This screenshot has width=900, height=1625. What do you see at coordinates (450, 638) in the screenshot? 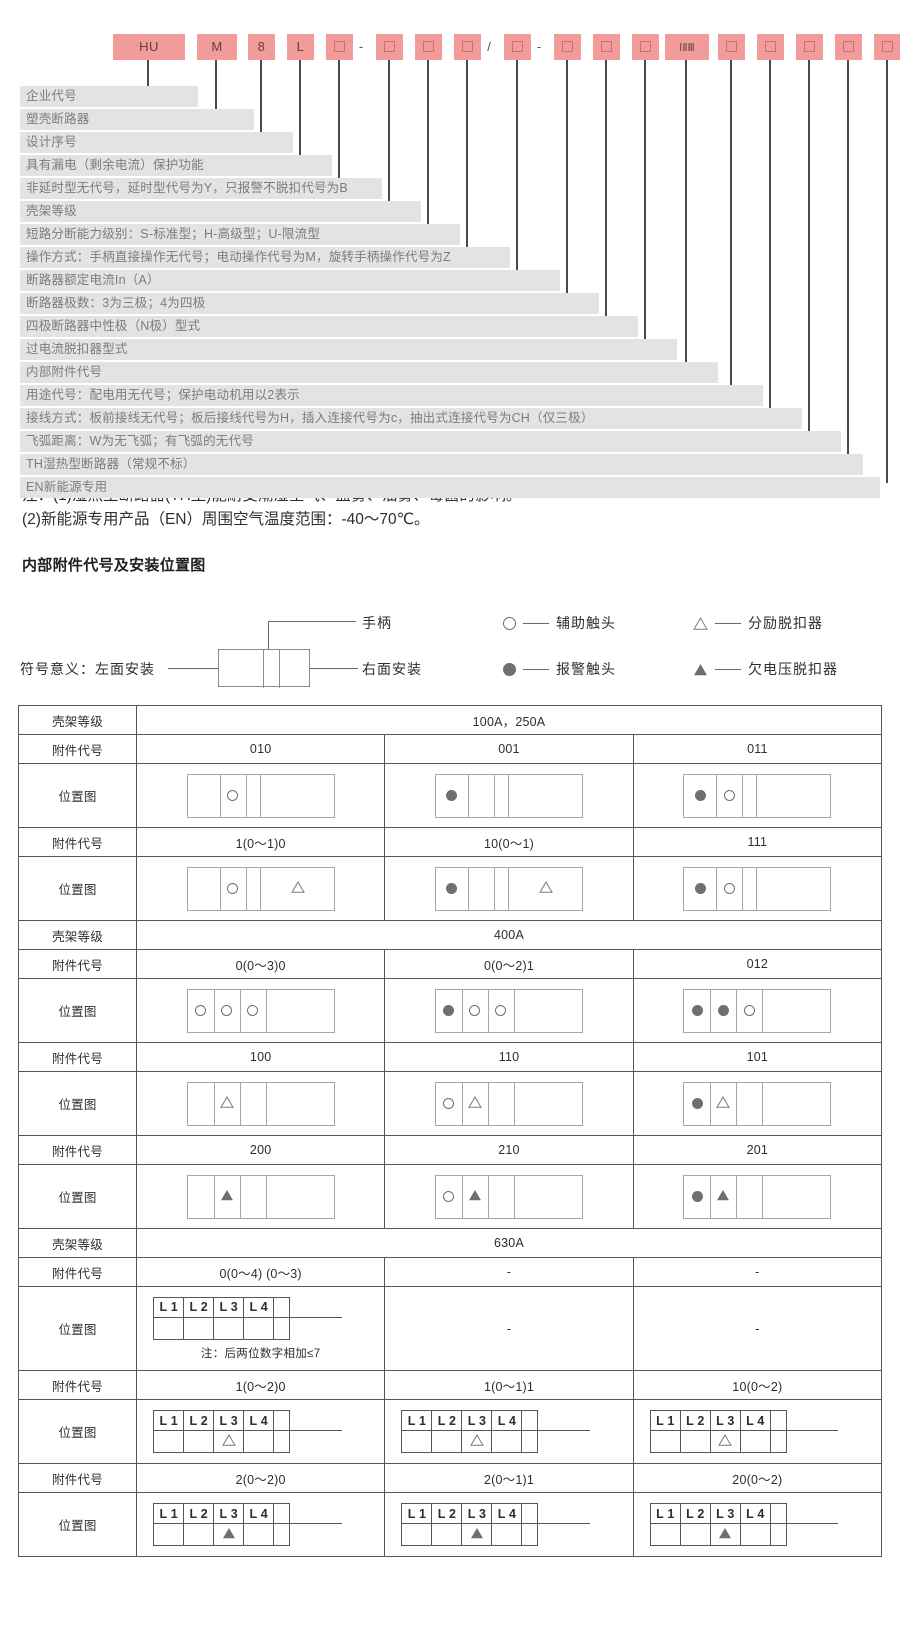
I see `symbol-legend: 手柄 符号意义：左面安装 右面安装 辅助触头 分励脱扣器 报警触头 欠电压脱扣器` at bounding box center [450, 638].